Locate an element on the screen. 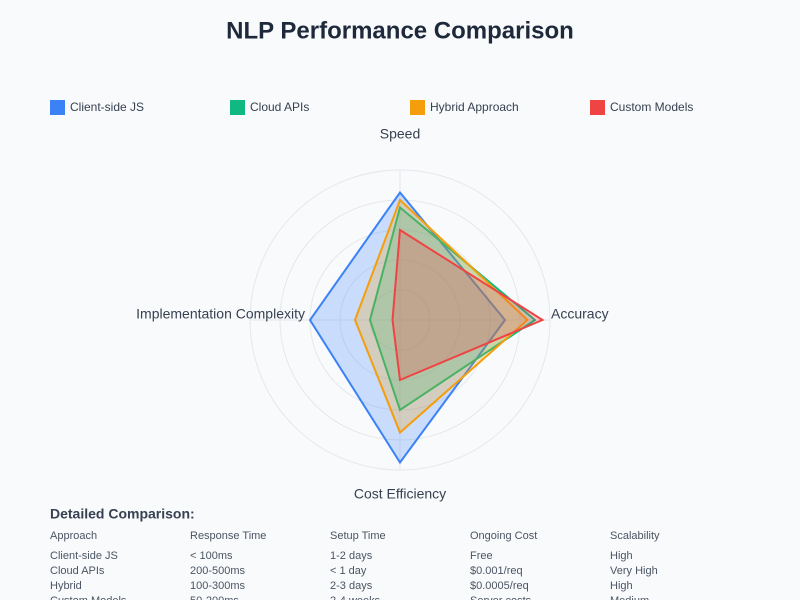 This screenshot has width=800, height=600. table-cell: Very High is located at coordinates (634, 571).